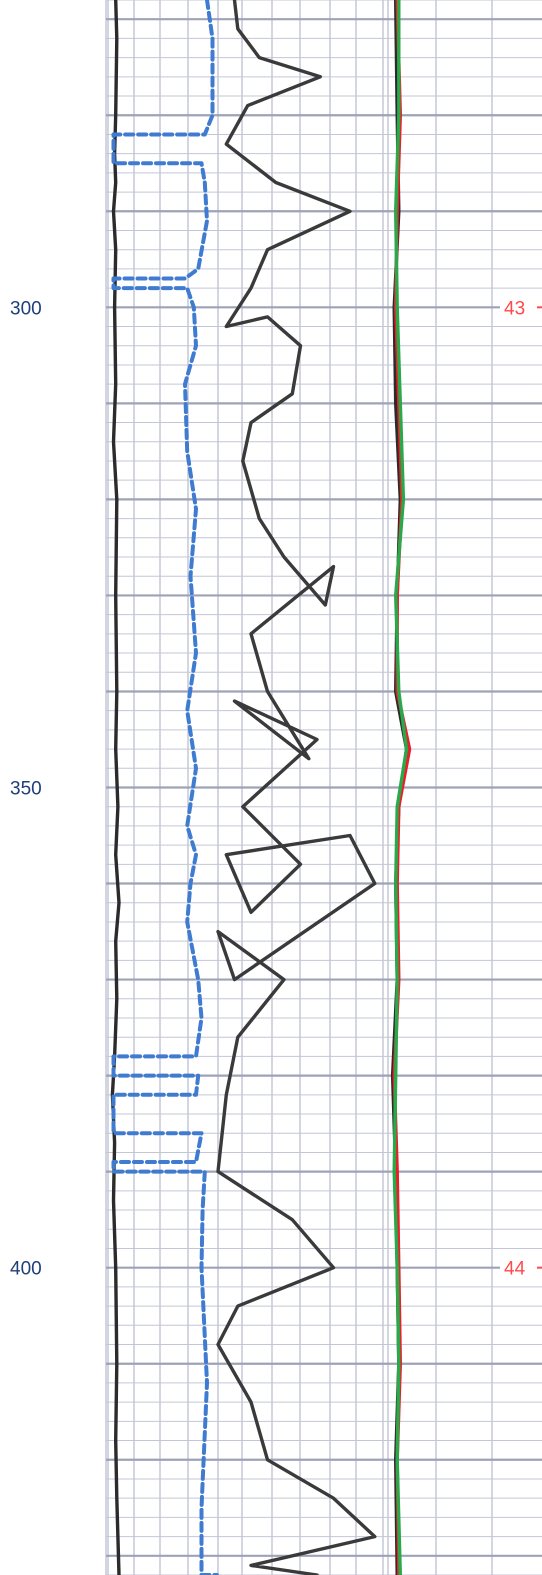 This screenshot has height=1575, width=542. Describe the element at coordinates (26, 1269) in the screenshot. I see `depth-label: 400` at that location.